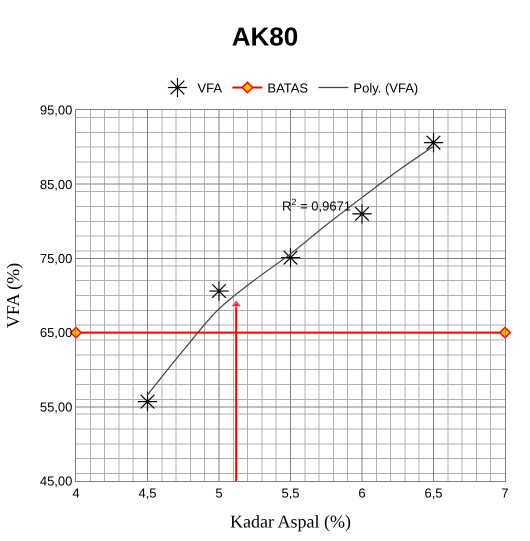  Describe the element at coordinates (13, 295) in the screenshot. I see `y-axis-title: VFA (%)` at that location.